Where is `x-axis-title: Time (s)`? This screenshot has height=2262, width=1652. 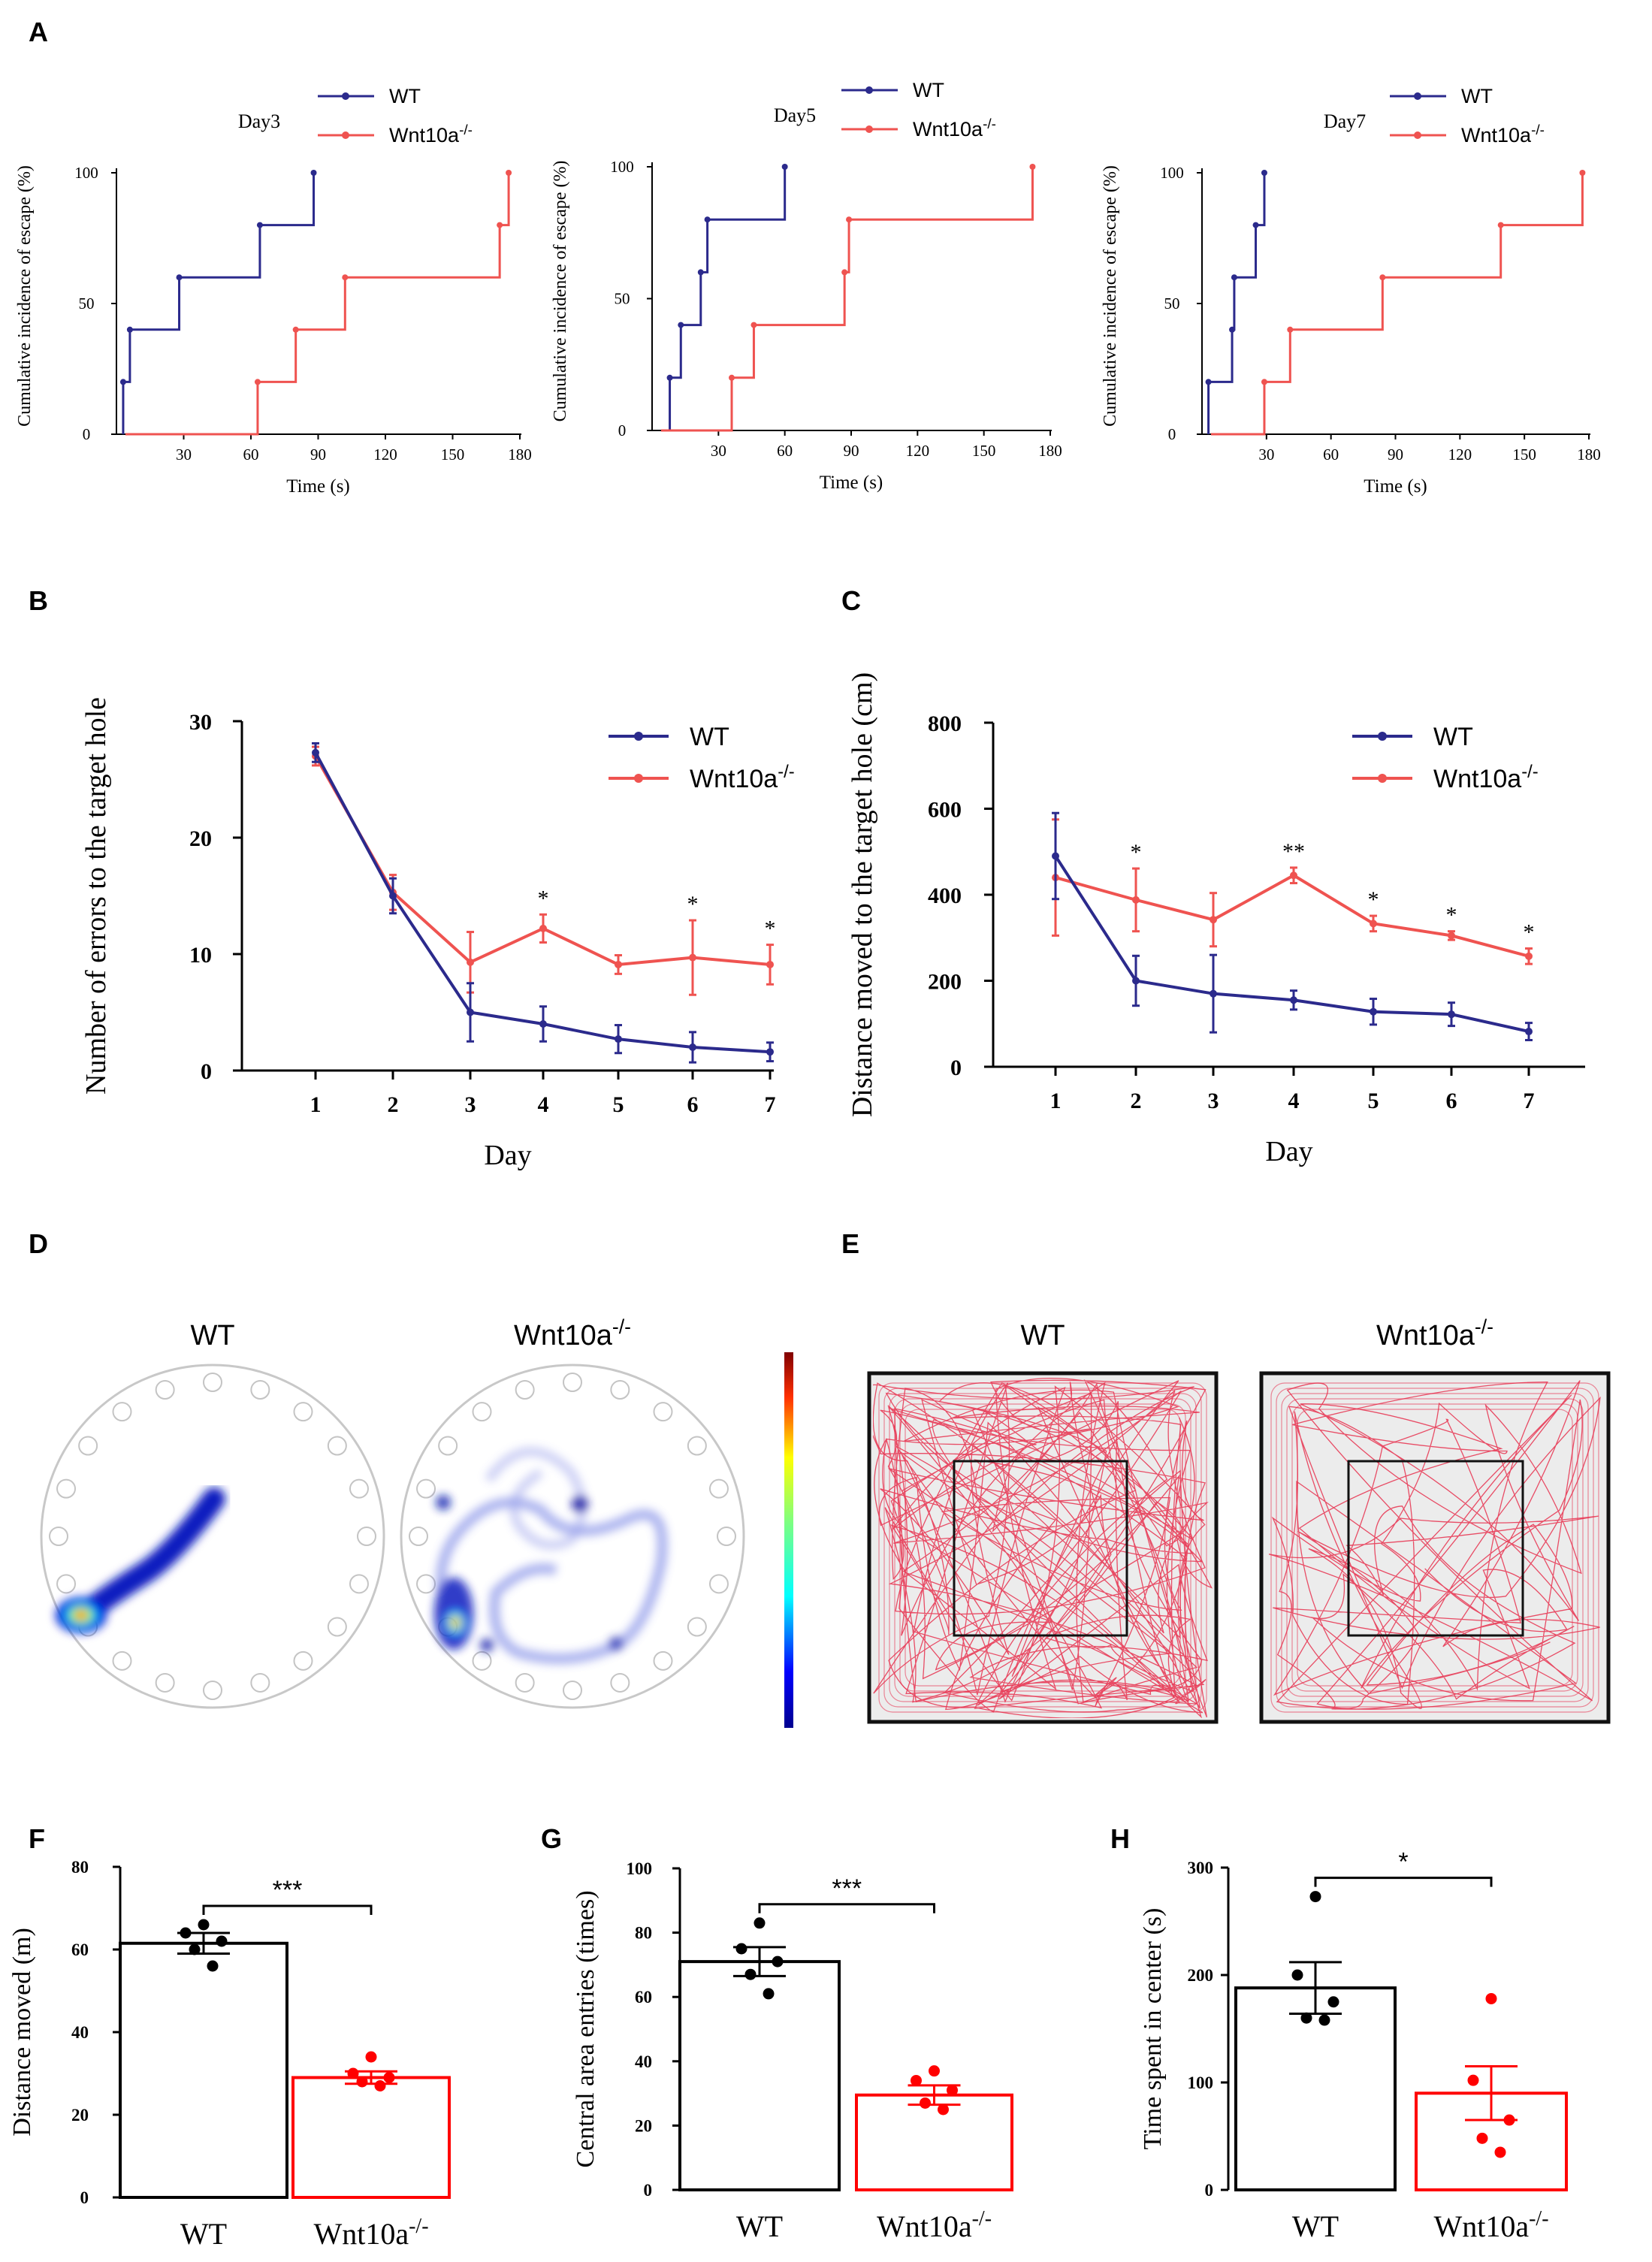 x-axis-title: Time (s) is located at coordinates (1395, 486).